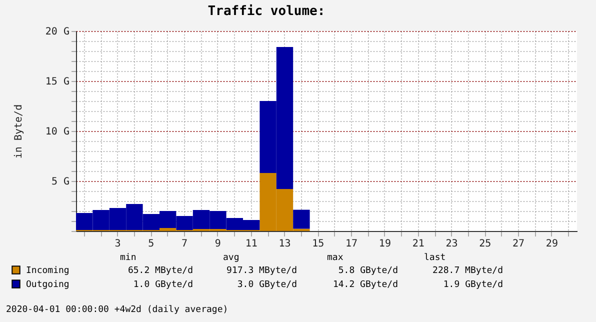 Image resolution: width=596 pixels, height=322 pixels. I want to click on text: 3.0 GByte/d, so click(267, 285).